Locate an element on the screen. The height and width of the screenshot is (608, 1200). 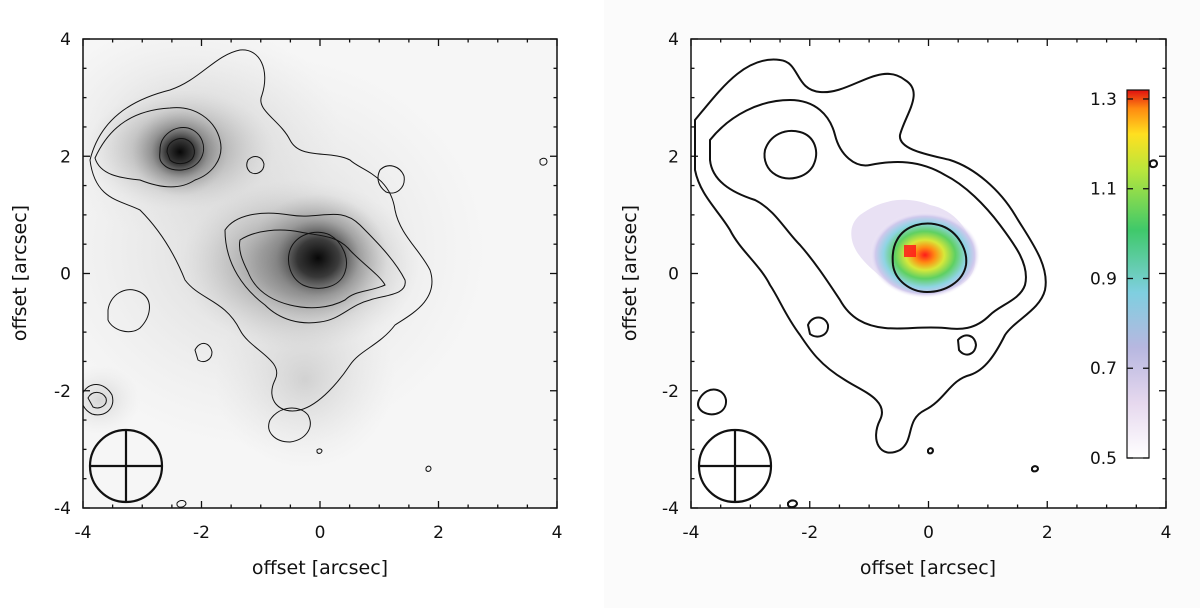
colorbar-tick-label: 0.5 is located at coordinates (1103, 459).